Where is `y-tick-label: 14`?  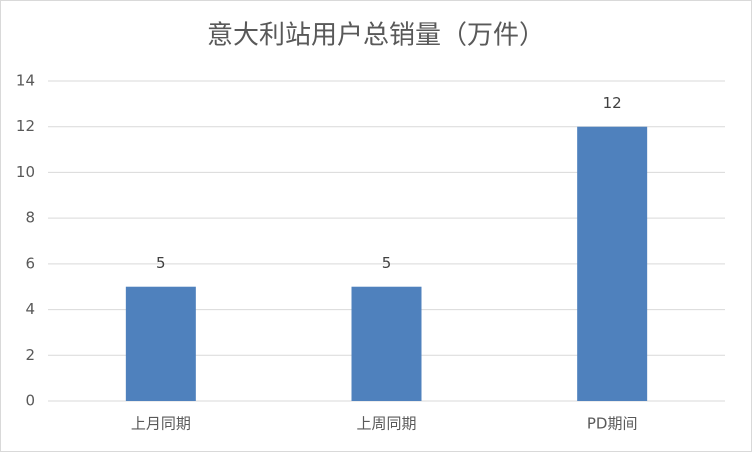 y-tick-label: 14 is located at coordinates (25, 81).